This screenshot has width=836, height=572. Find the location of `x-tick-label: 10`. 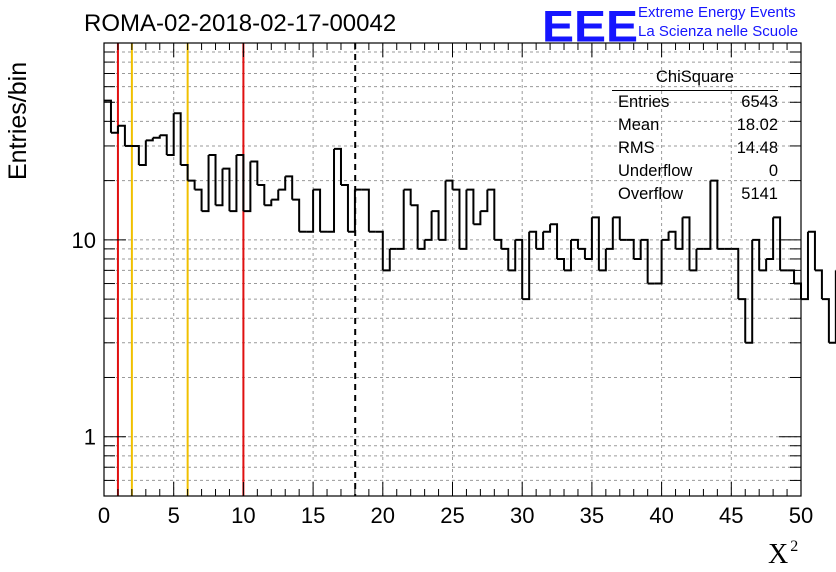

x-tick-label: 10 is located at coordinates (243, 515).